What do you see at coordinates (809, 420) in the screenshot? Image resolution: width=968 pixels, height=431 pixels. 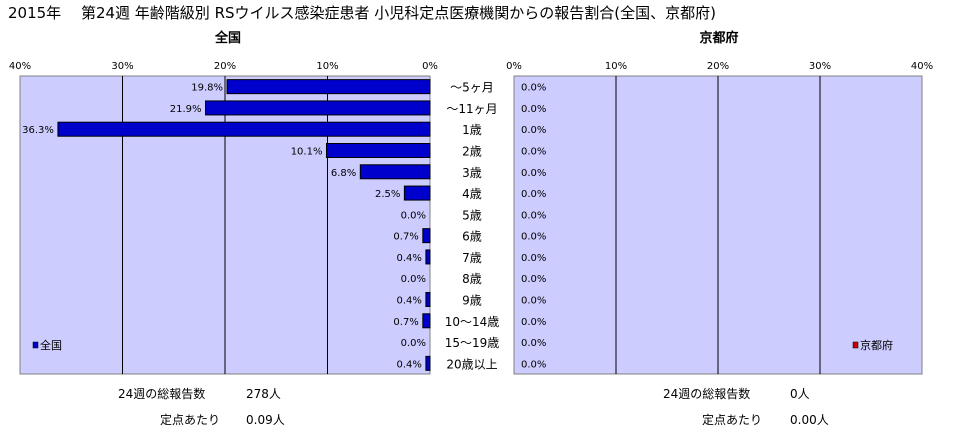 I see `kyoto-per-site-value: 0.00人` at bounding box center [809, 420].